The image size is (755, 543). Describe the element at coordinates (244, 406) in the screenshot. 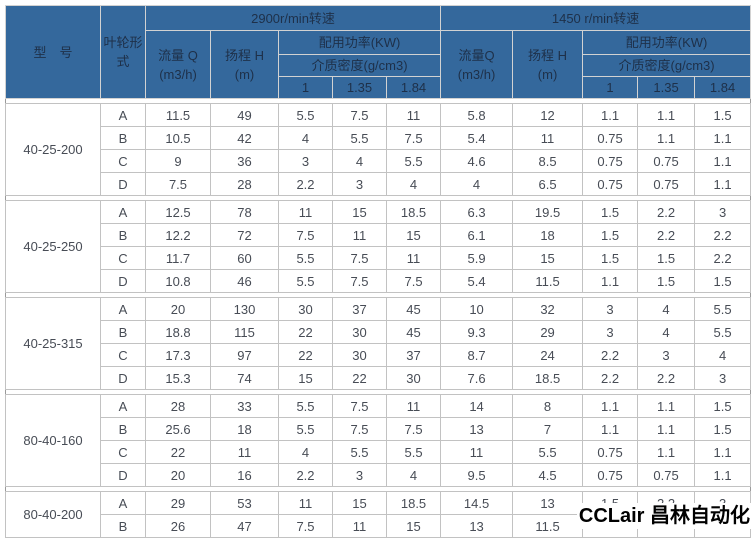

I see `value-cell: 33` at that location.